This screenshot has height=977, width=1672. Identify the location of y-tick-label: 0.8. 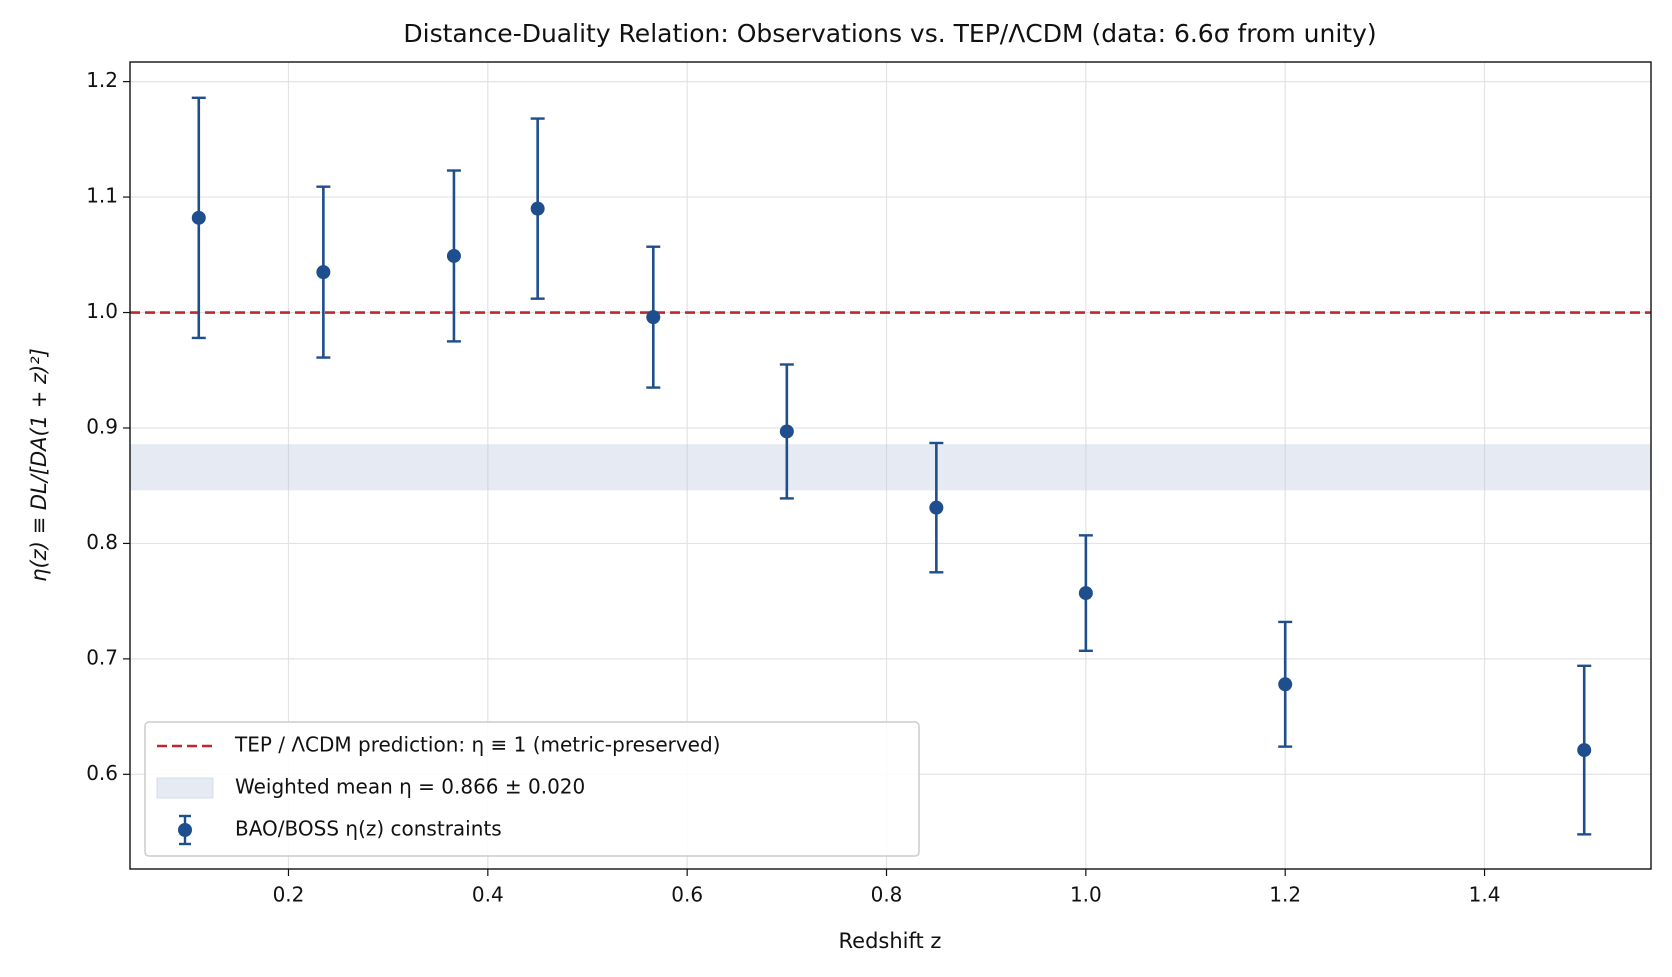
(102, 542).